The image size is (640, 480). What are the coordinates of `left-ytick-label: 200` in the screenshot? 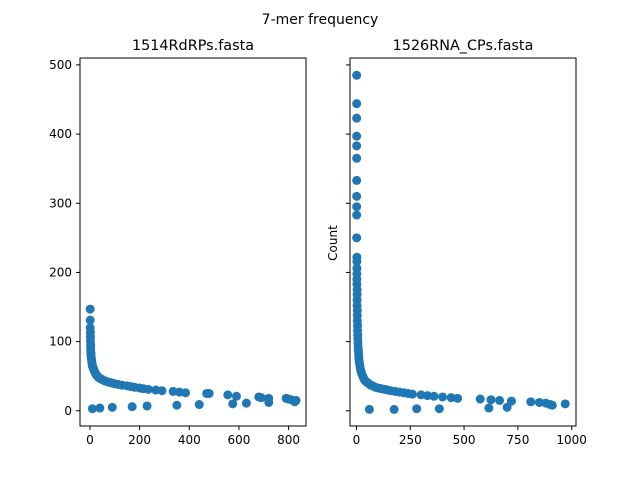 It's located at (60, 272).